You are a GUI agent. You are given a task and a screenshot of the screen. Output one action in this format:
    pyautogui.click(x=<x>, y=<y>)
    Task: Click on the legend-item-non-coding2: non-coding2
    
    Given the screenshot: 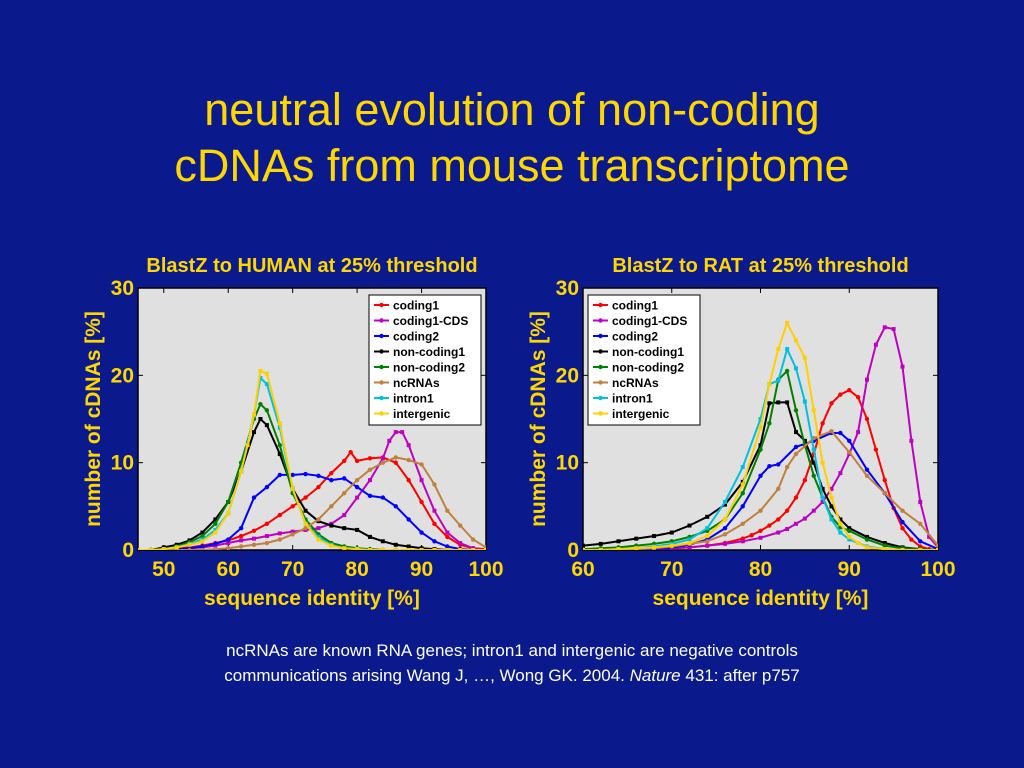 What is the action you would take?
    pyautogui.click(x=638, y=368)
    